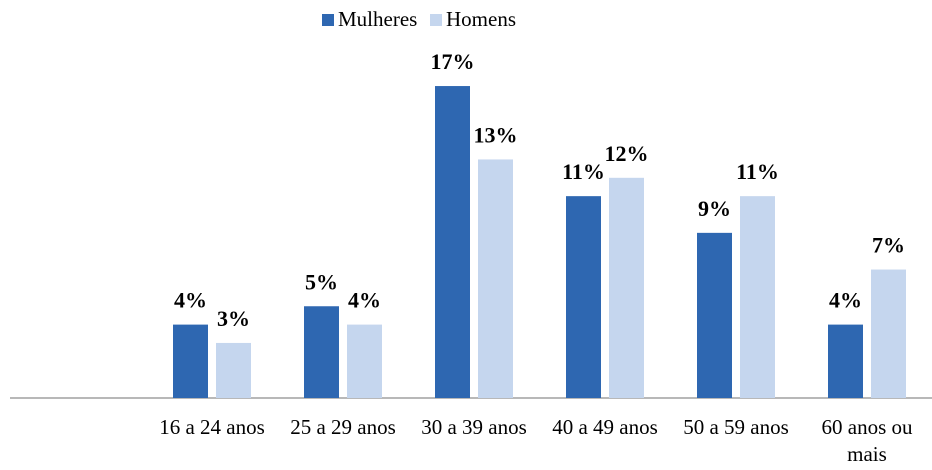 This screenshot has width=932, height=470. What do you see at coordinates (453, 61) in the screenshot?
I see `data-label: 17%` at bounding box center [453, 61].